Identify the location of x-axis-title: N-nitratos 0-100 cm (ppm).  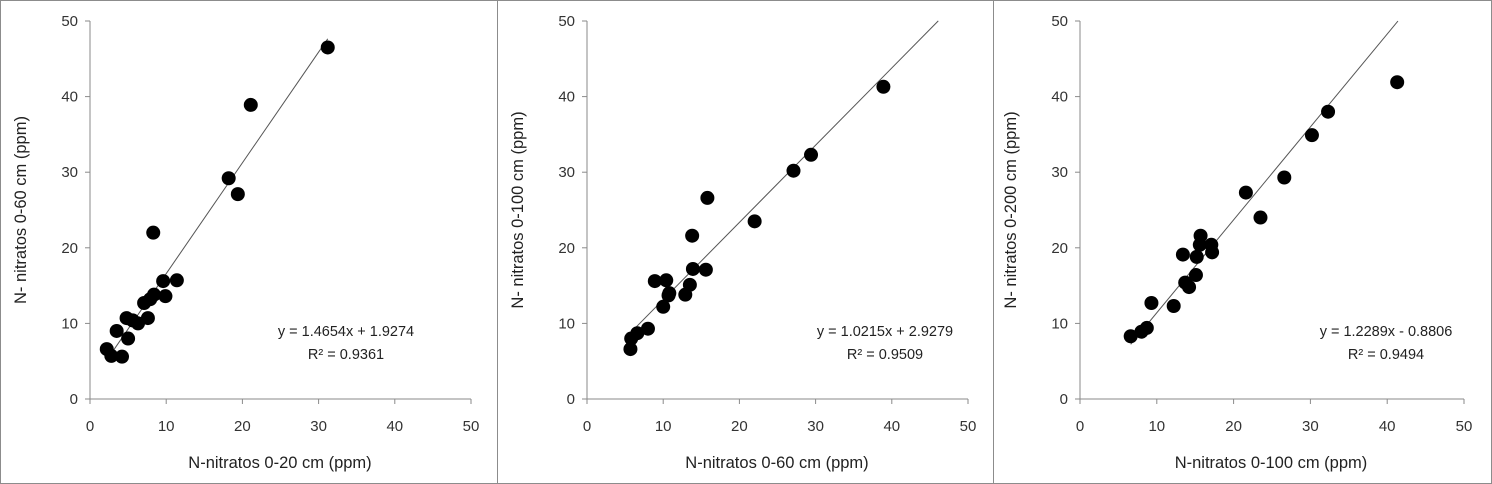
(1271, 463).